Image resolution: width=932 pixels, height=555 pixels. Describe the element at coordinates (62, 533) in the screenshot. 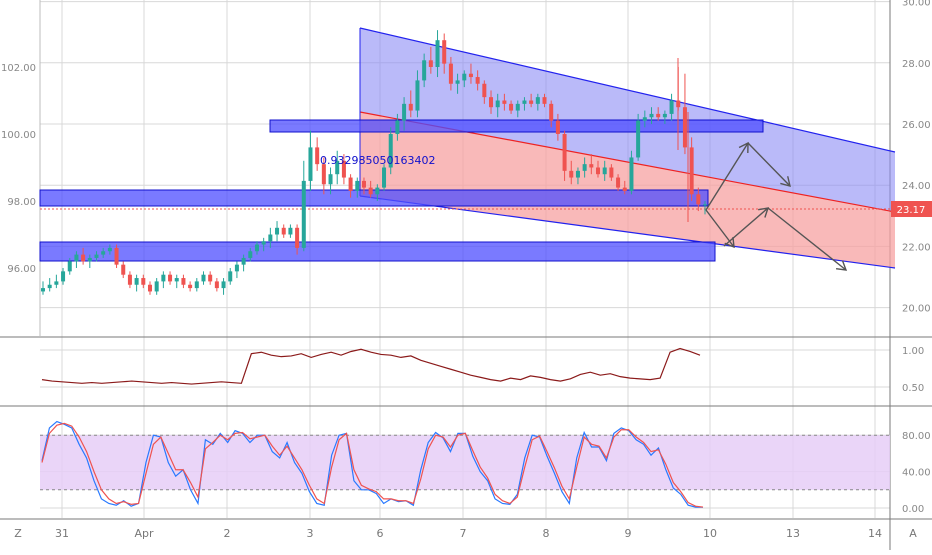

I see `x-axis-tick-label: 31` at that location.